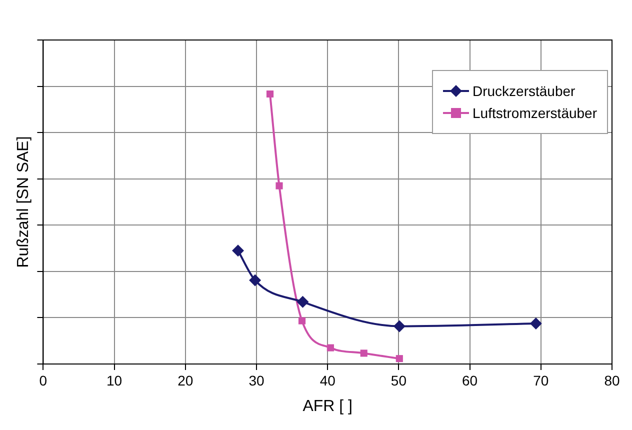 The height and width of the screenshot is (430, 632). I want to click on y-axis-title: Rußzahl [SN SAE], so click(23, 202).